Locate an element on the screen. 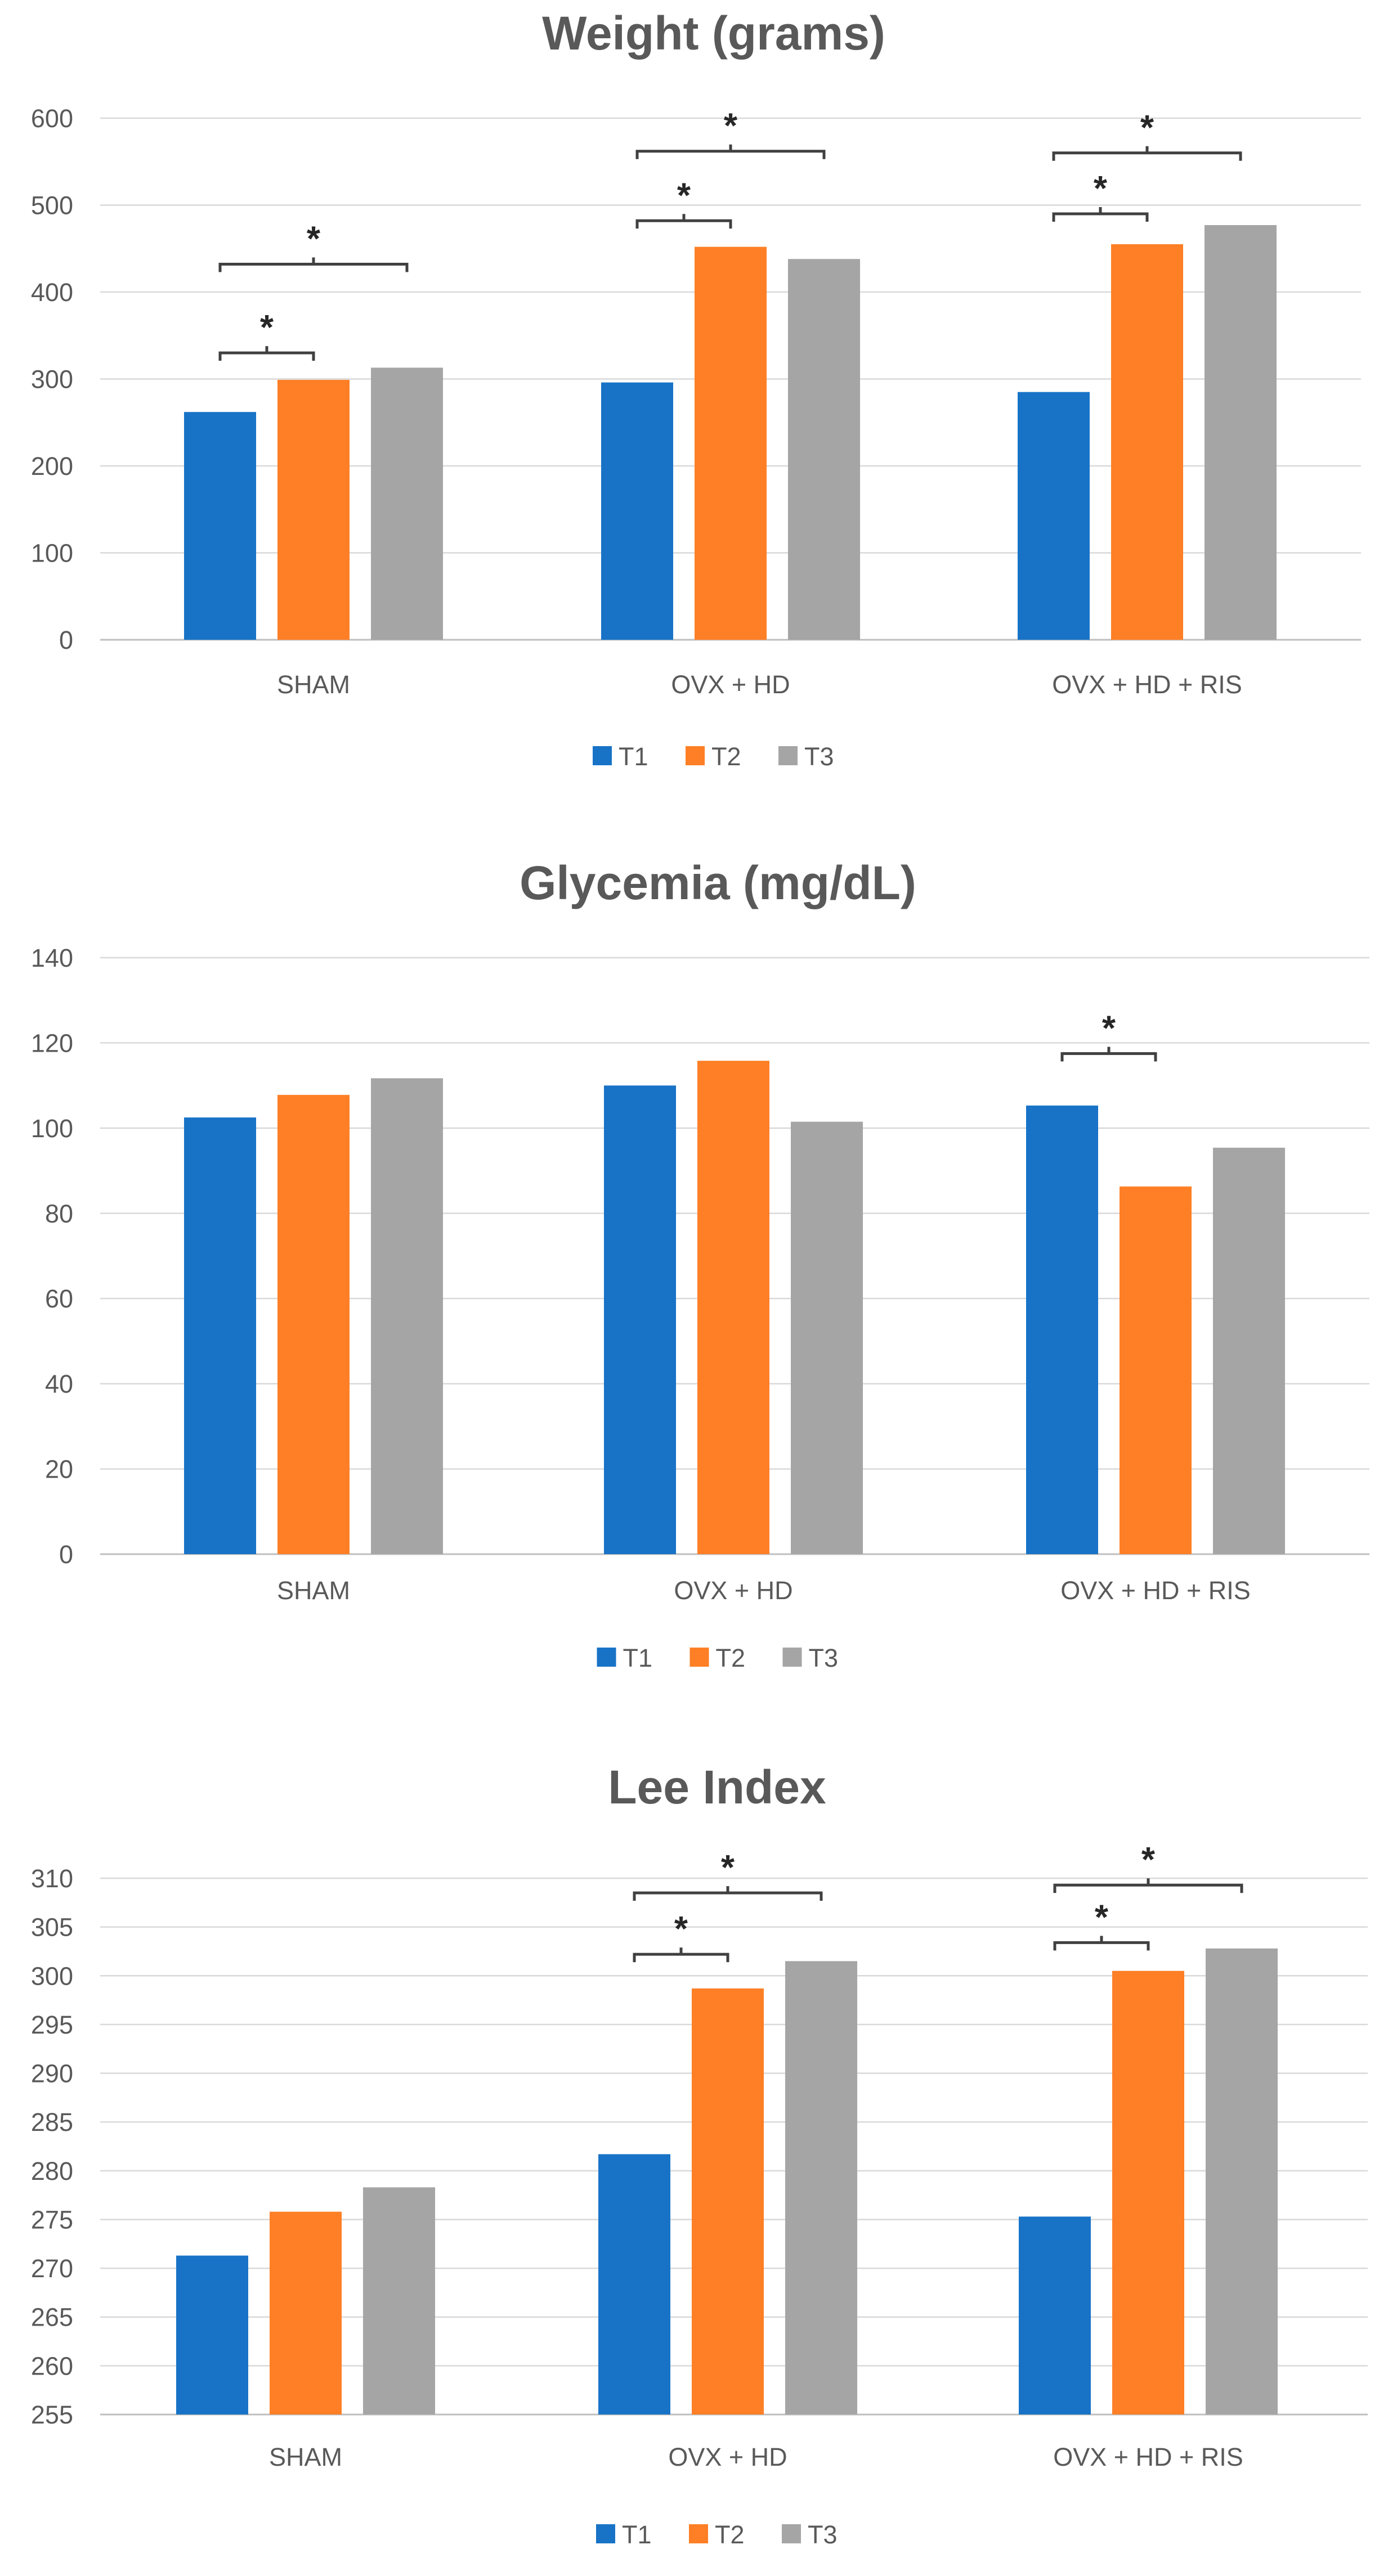 Image resolution: width=1388 pixels, height=2576 pixels. chart-title: Glycemia (mg/dL) is located at coordinates (718, 882).